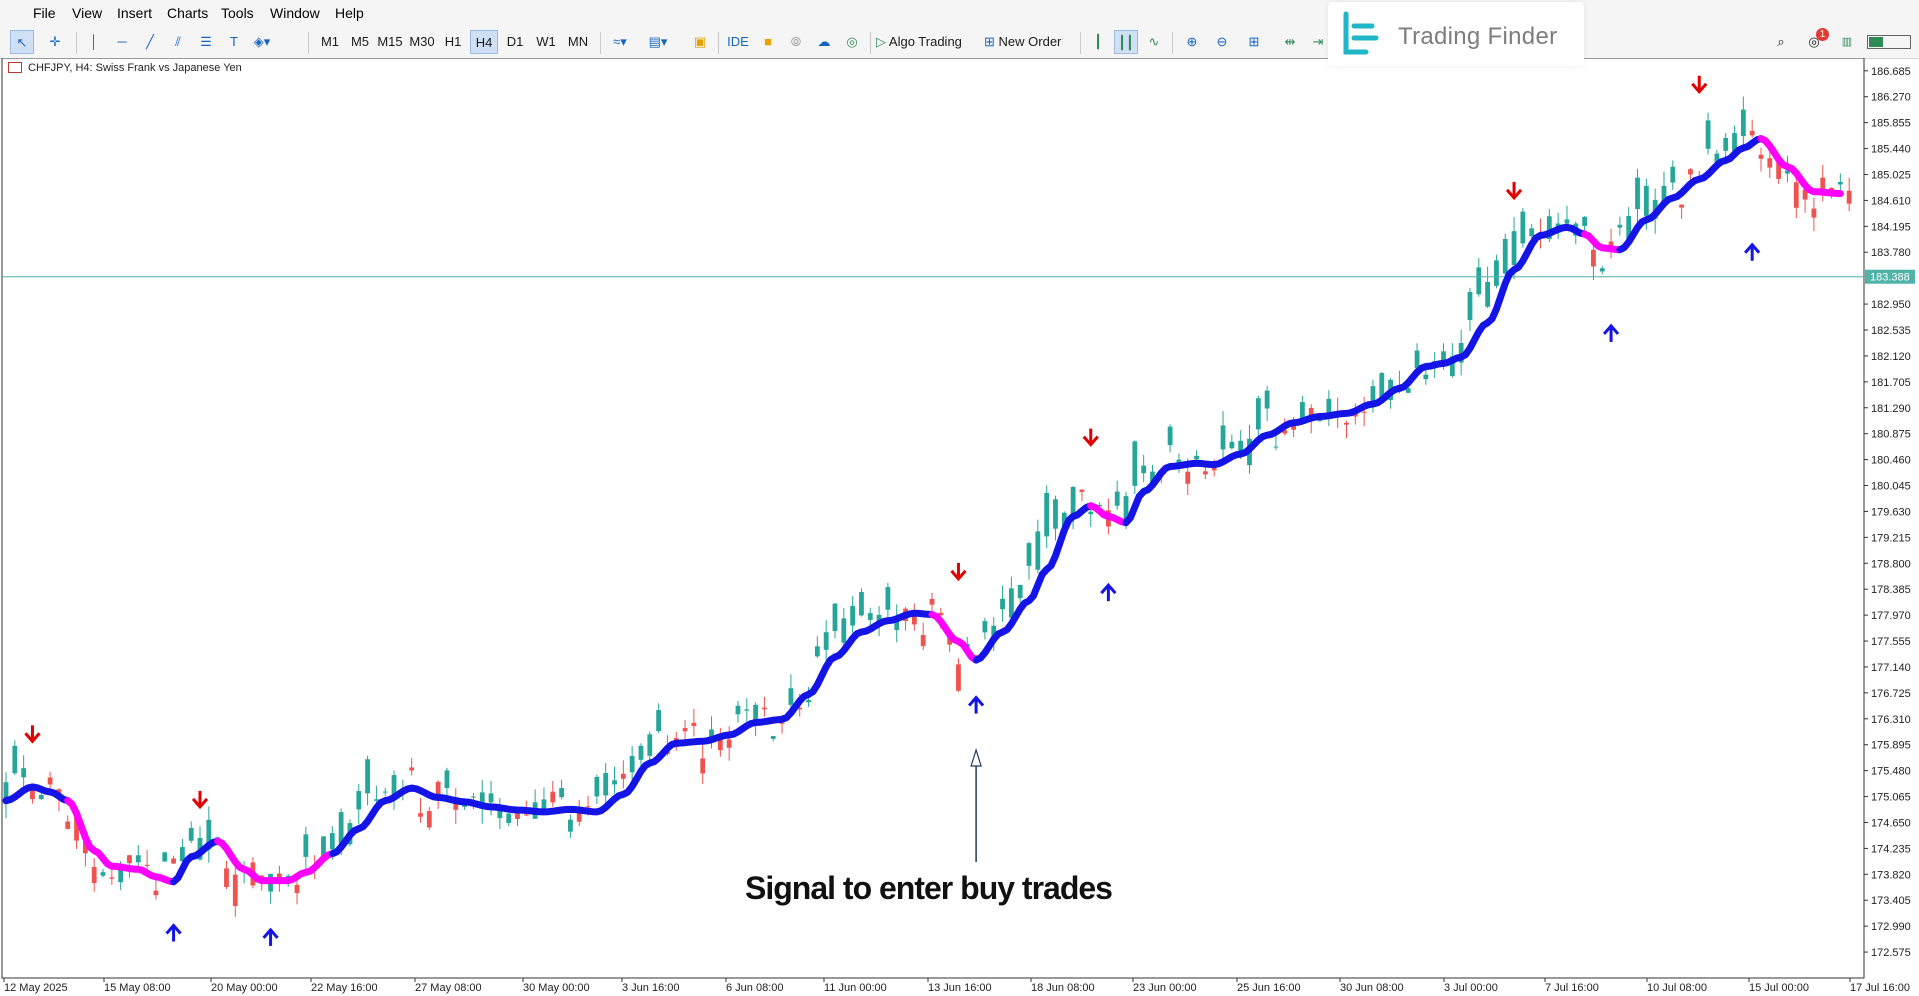 This screenshot has height=996, width=1919. I want to click on menu-charts: Charts, so click(188, 13).